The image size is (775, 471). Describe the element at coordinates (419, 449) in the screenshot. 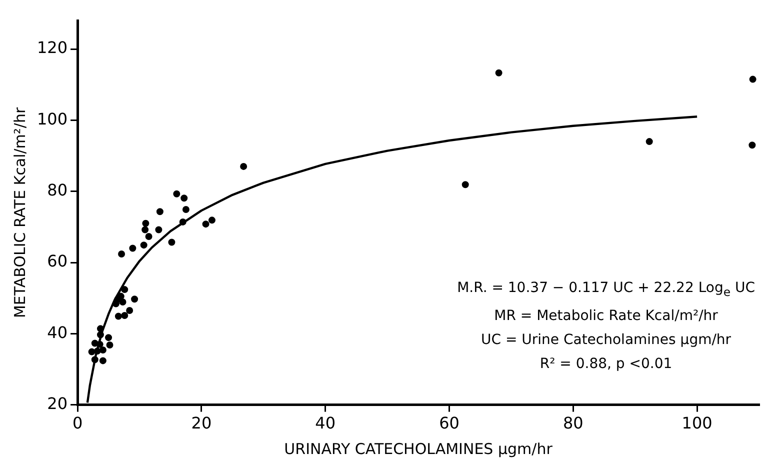

I see `x-axis-title: URINARY CATECHOLAMINES μgm/hr` at that location.